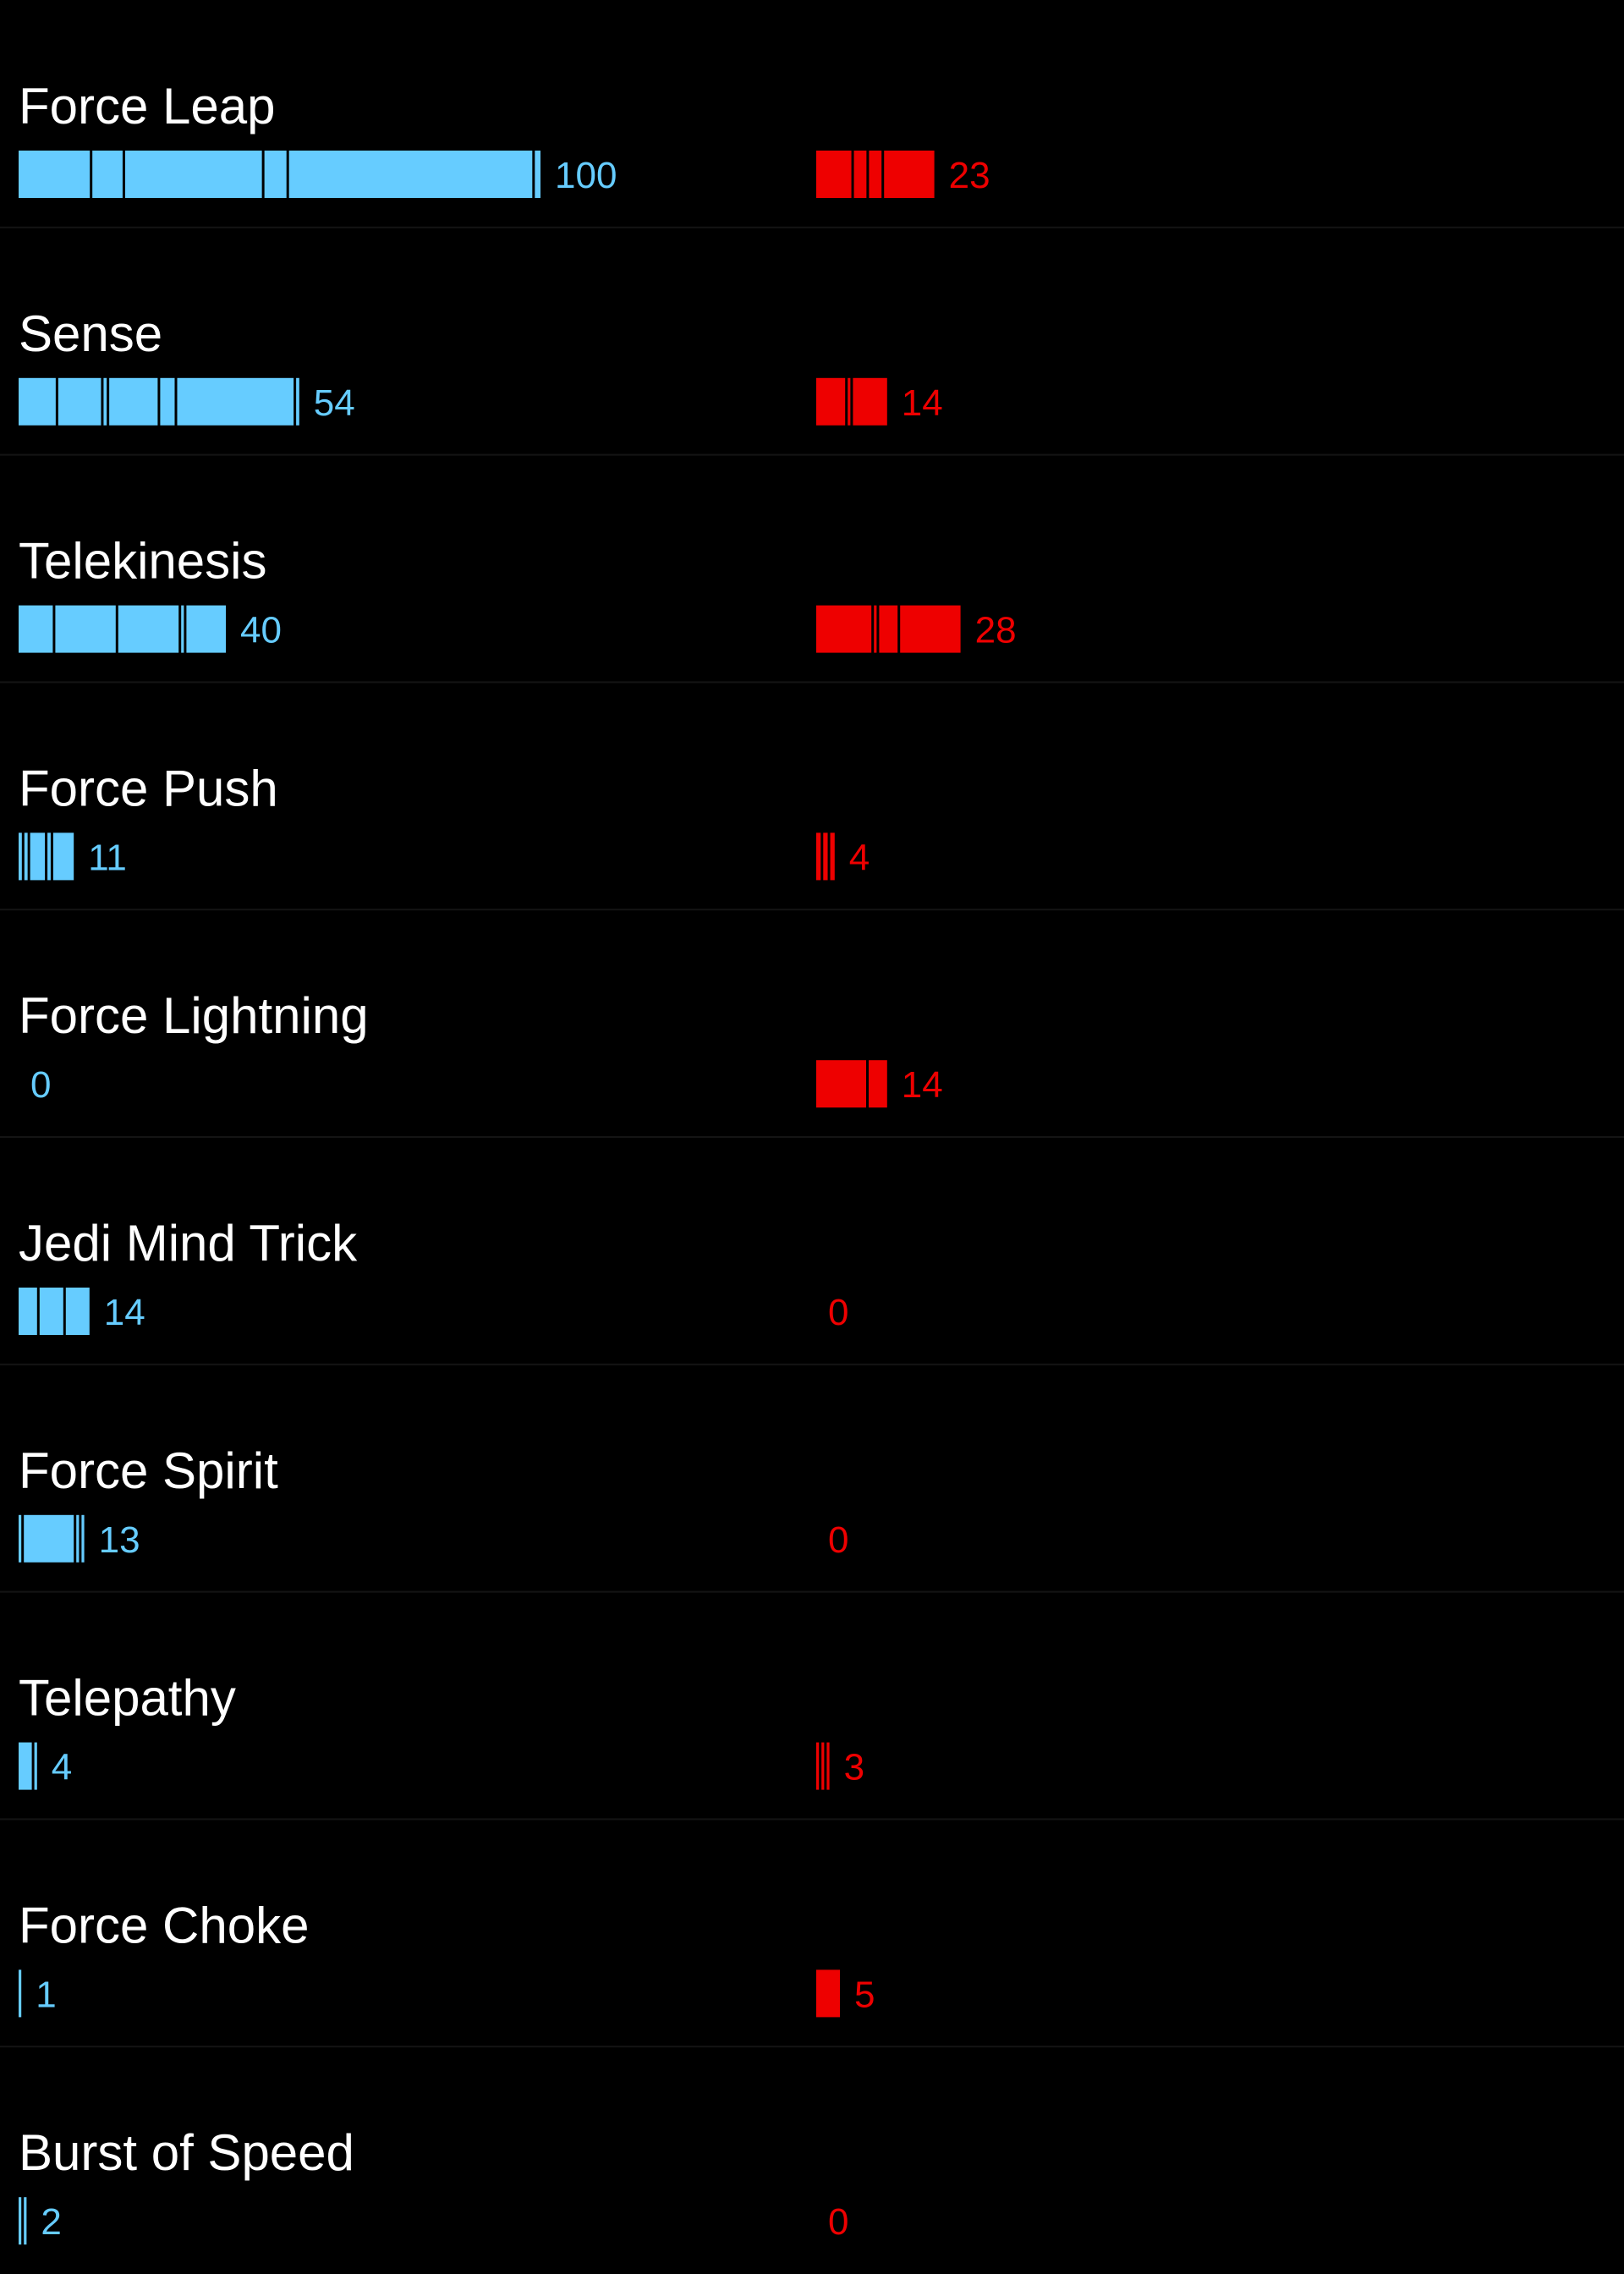  What do you see at coordinates (45, 1766) in the screenshot?
I see `light-bar-row-7: 4` at bounding box center [45, 1766].